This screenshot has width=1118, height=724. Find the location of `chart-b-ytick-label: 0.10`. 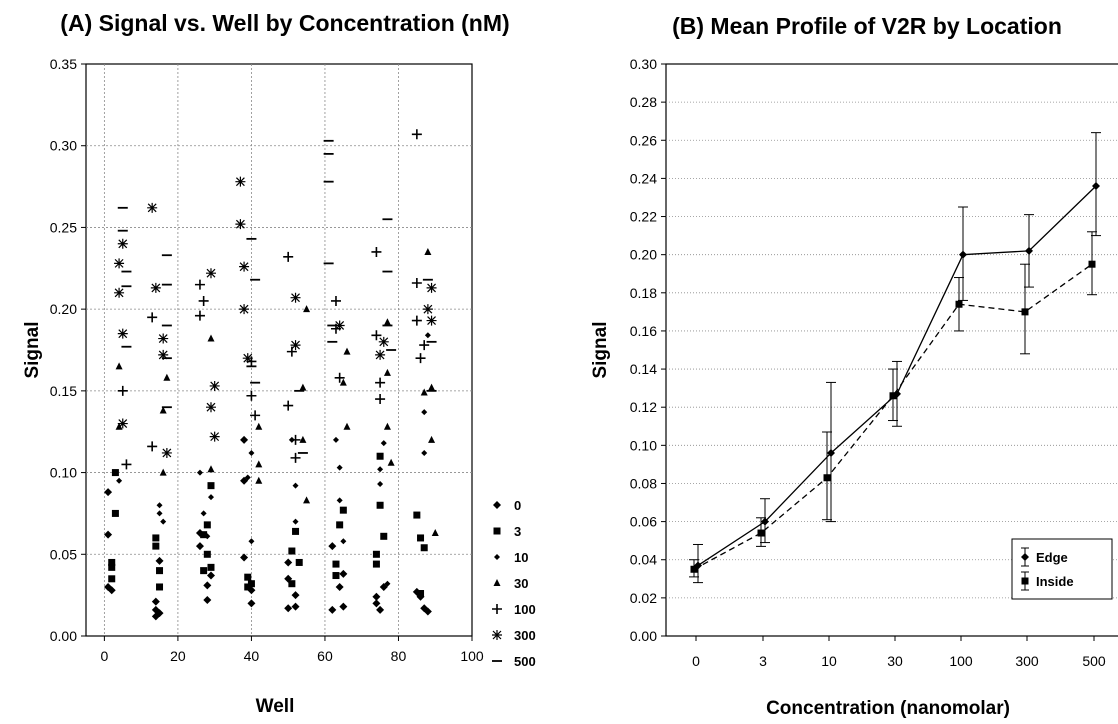

chart-b-ytick-label: 0.10 is located at coordinates (643, 445).